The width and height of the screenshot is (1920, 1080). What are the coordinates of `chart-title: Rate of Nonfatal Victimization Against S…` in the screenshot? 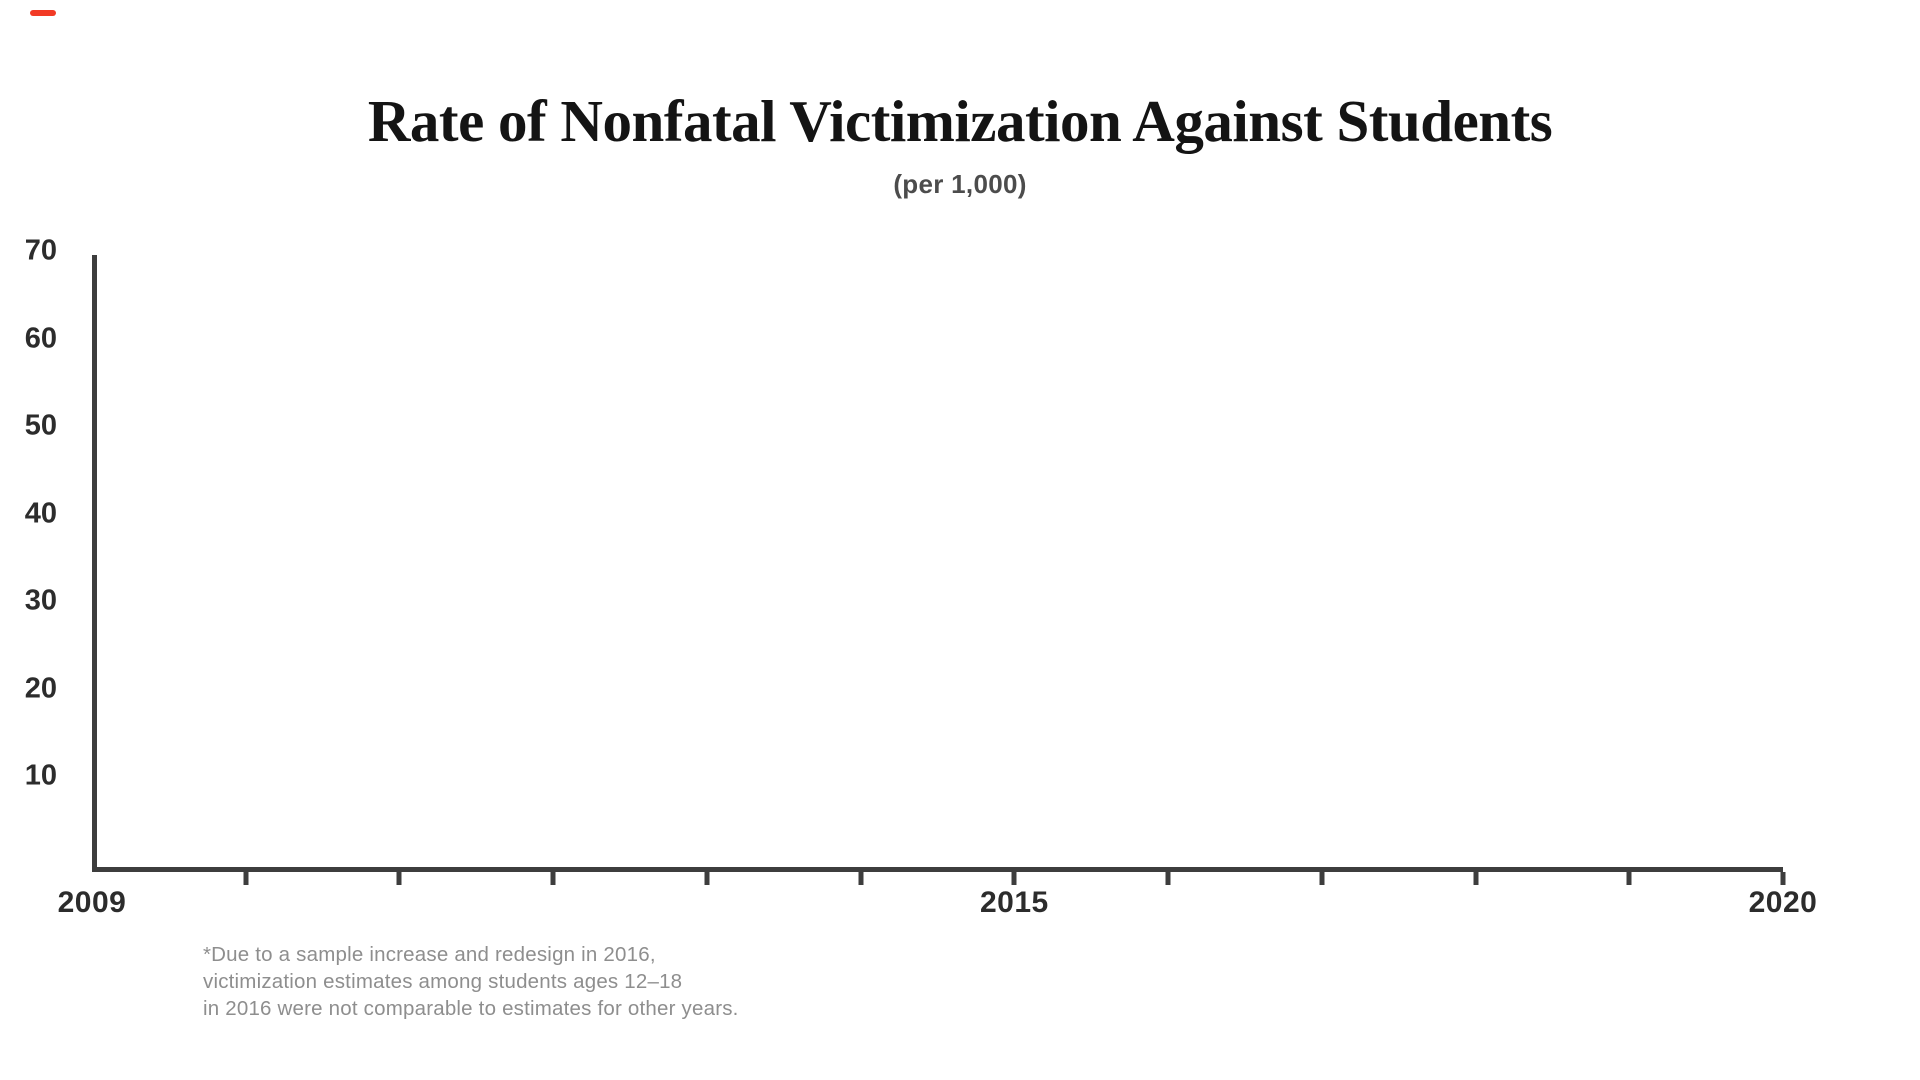 It's located at (960, 121).